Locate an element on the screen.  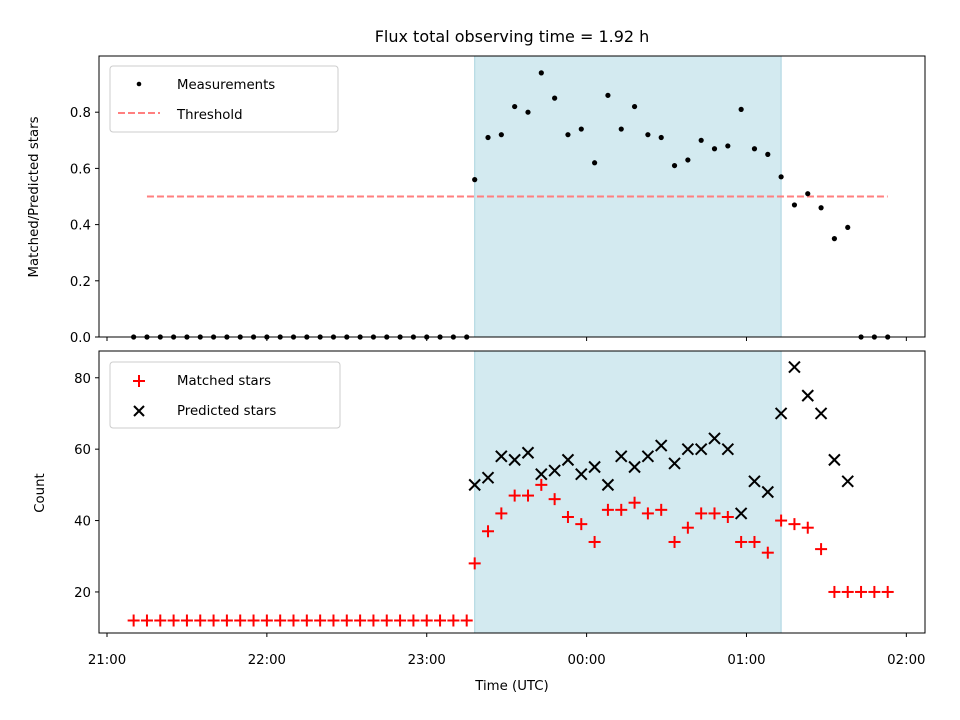
y-tick-label: 0.6 is located at coordinates (80, 169).